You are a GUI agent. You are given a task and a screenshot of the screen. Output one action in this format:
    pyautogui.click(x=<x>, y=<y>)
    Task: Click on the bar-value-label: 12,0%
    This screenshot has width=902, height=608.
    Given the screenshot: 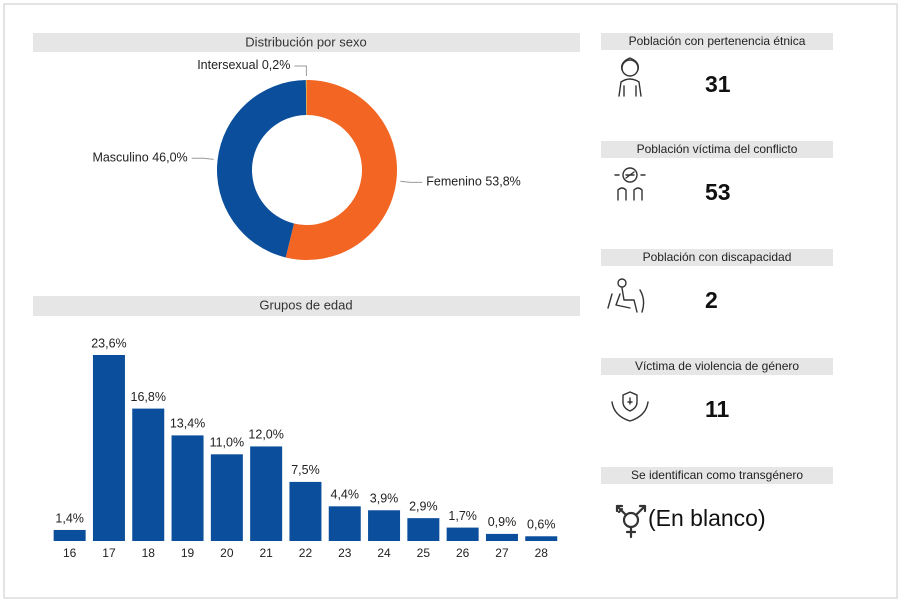 What is the action you would take?
    pyautogui.click(x=265, y=435)
    